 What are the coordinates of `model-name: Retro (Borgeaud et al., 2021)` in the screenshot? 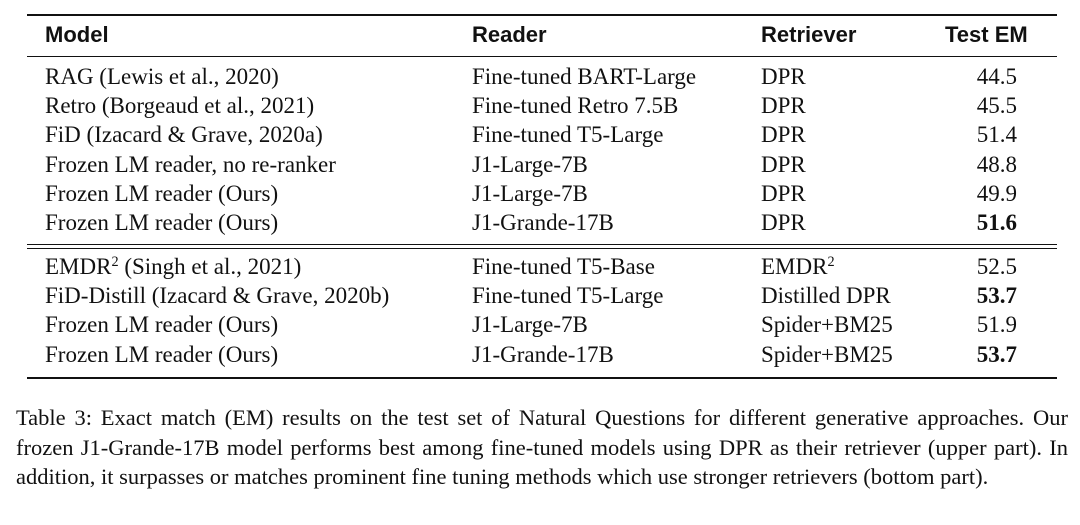 It's located at (180, 106).